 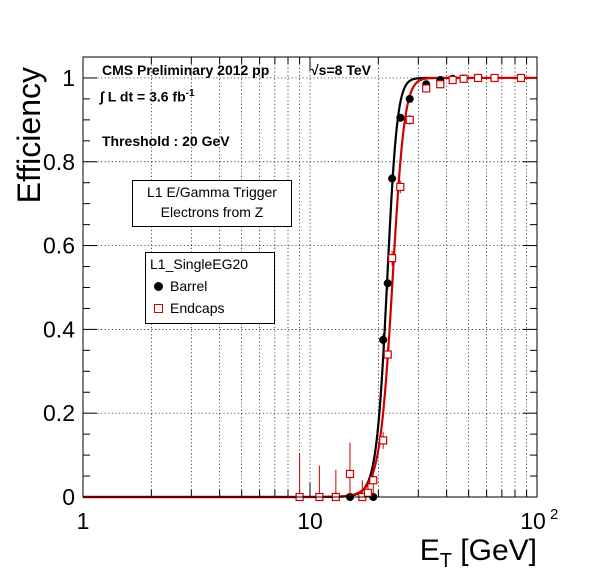 I want to click on y-tick-label: 0.8, so click(x=59, y=162).